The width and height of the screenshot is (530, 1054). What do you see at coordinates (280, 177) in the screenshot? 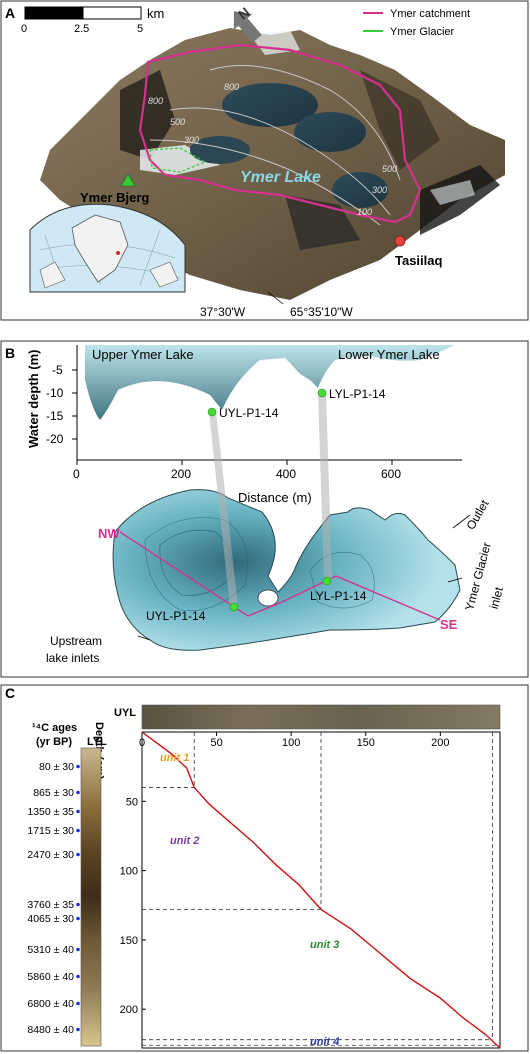
I see `lake-label: Ymer Lake` at bounding box center [280, 177].